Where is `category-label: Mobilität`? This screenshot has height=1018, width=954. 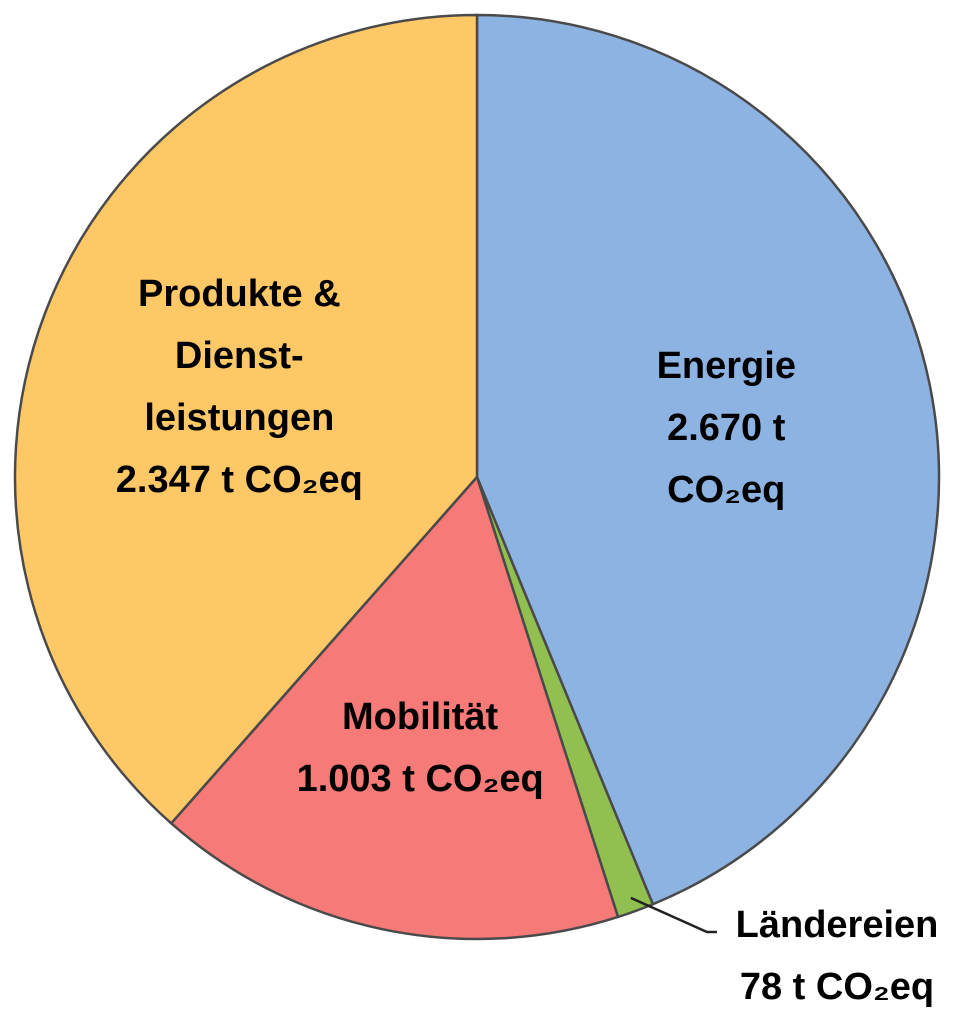
category-label: Mobilität is located at coordinates (420, 717).